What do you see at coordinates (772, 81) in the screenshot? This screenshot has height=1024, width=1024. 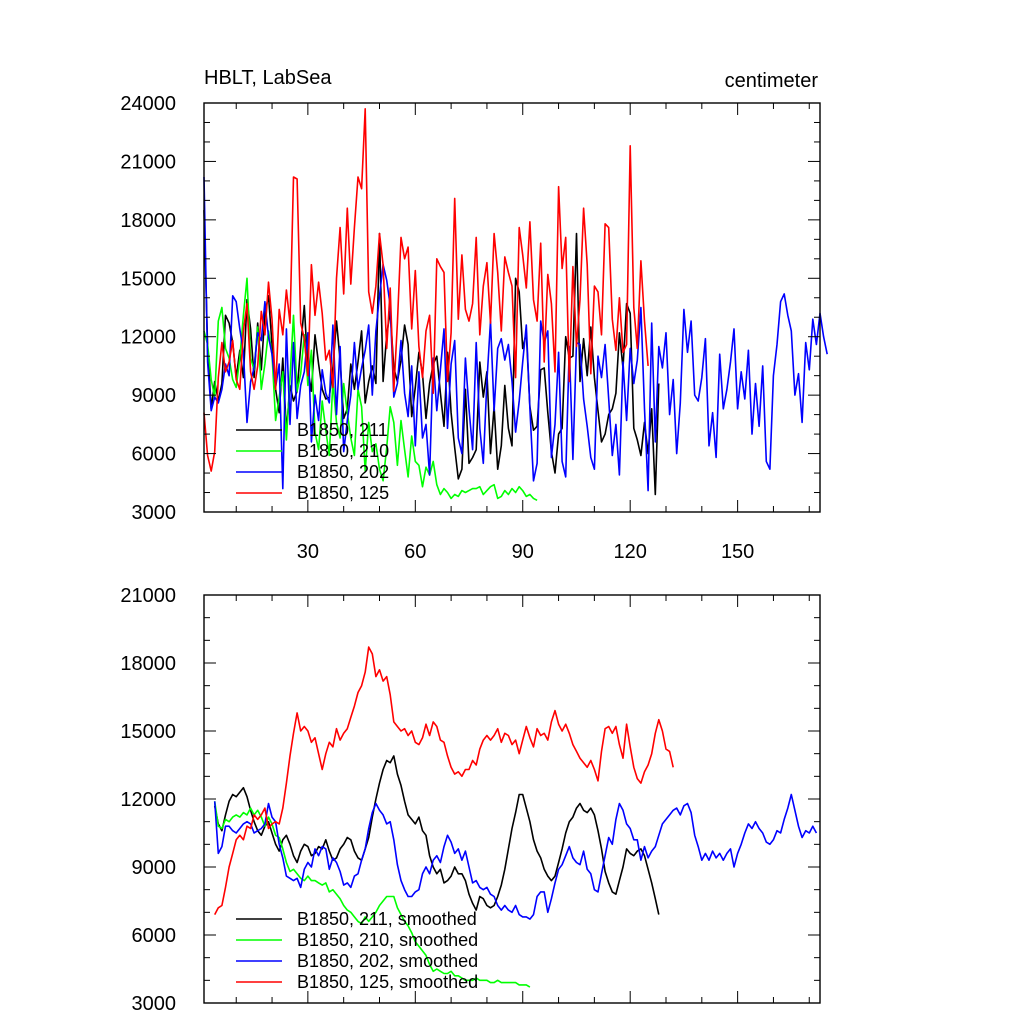 I see `units-label: centimeter` at bounding box center [772, 81].